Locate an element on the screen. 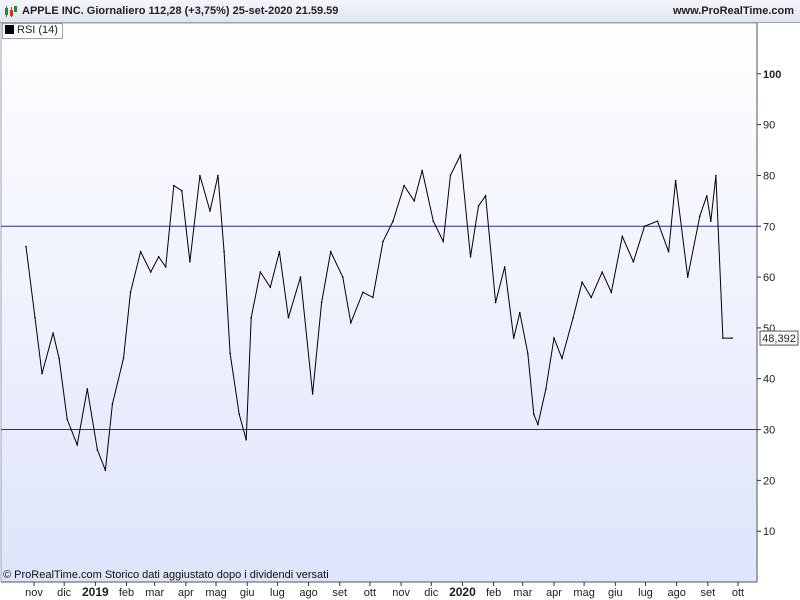 The height and width of the screenshot is (600, 800). y-tick-label-40: 40 is located at coordinates (769, 380).